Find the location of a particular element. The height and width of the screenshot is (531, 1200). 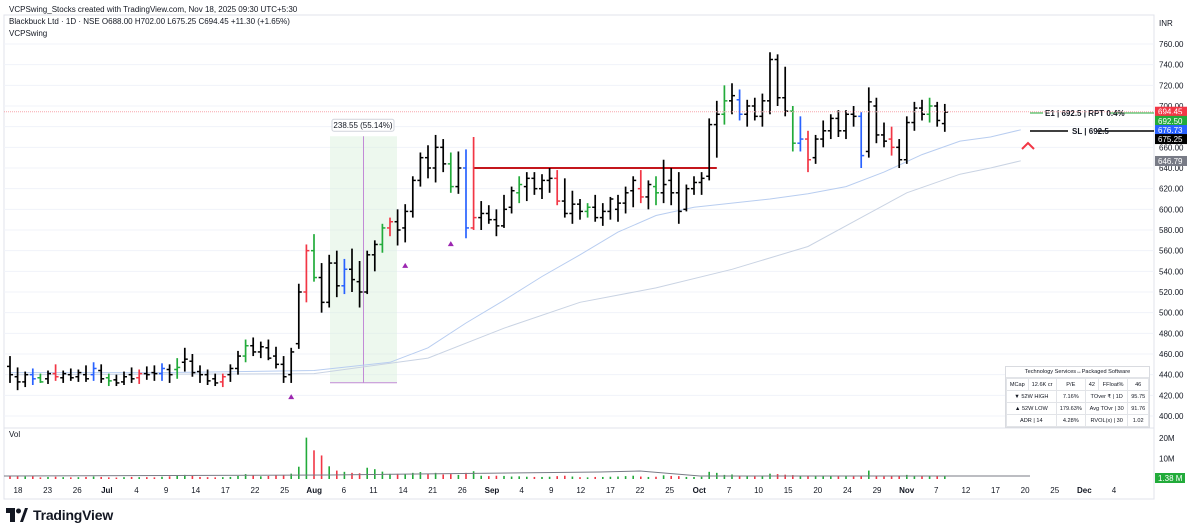

price-tick-label: 500.00 is located at coordinates (1171, 313).